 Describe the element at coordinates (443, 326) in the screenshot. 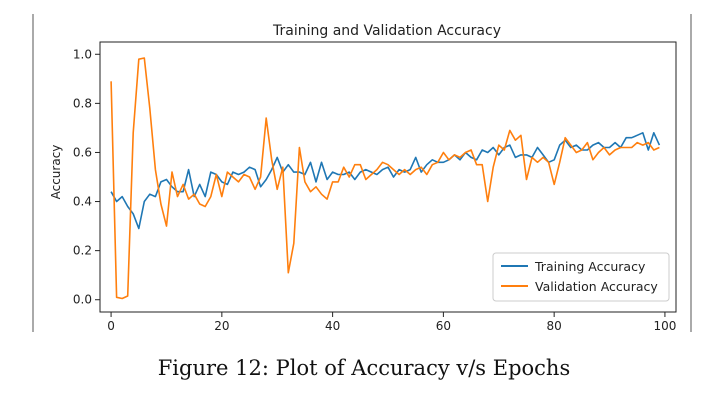

I see `x-tick-label: 60` at that location.